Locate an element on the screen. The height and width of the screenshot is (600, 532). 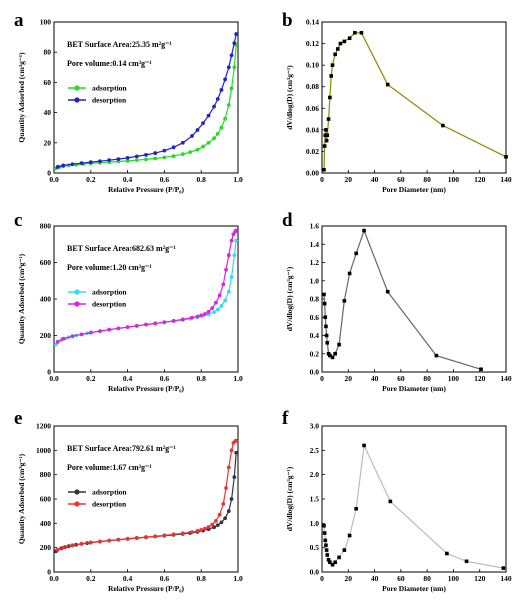
y-tick-label: 0.4 is located at coordinates (315, 335).